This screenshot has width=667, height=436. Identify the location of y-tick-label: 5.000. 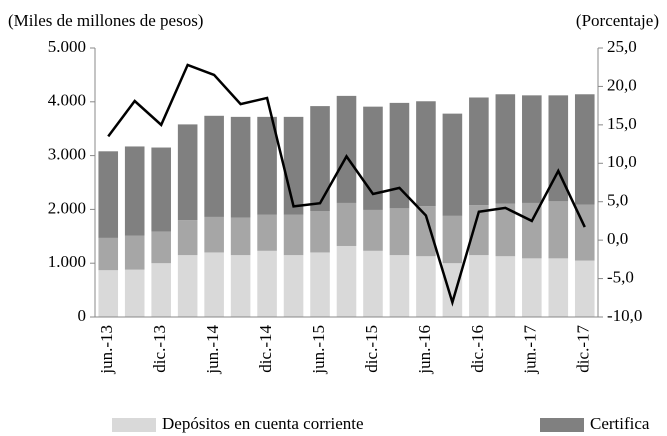
(67, 46).